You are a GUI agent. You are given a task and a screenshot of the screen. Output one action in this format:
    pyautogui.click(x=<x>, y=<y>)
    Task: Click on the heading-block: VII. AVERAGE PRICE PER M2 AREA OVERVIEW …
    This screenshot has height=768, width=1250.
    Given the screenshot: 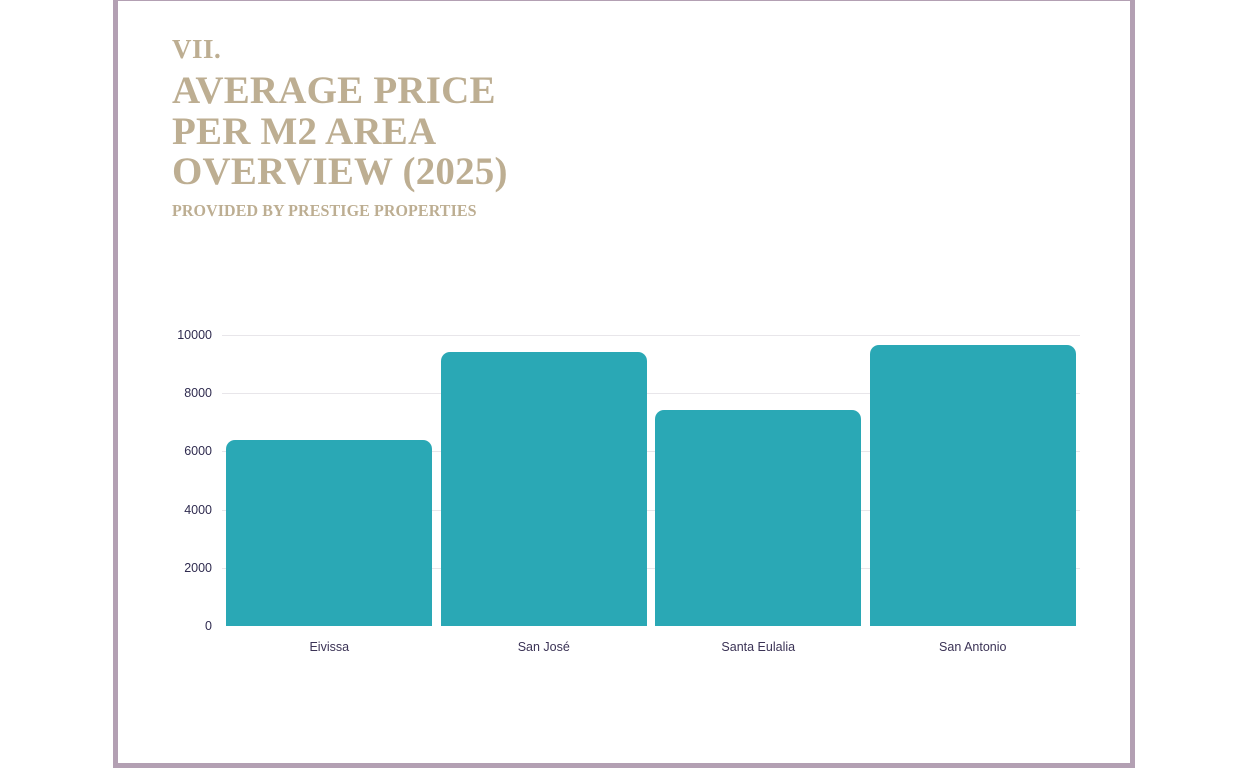 What is the action you would take?
    pyautogui.click(x=472, y=128)
    